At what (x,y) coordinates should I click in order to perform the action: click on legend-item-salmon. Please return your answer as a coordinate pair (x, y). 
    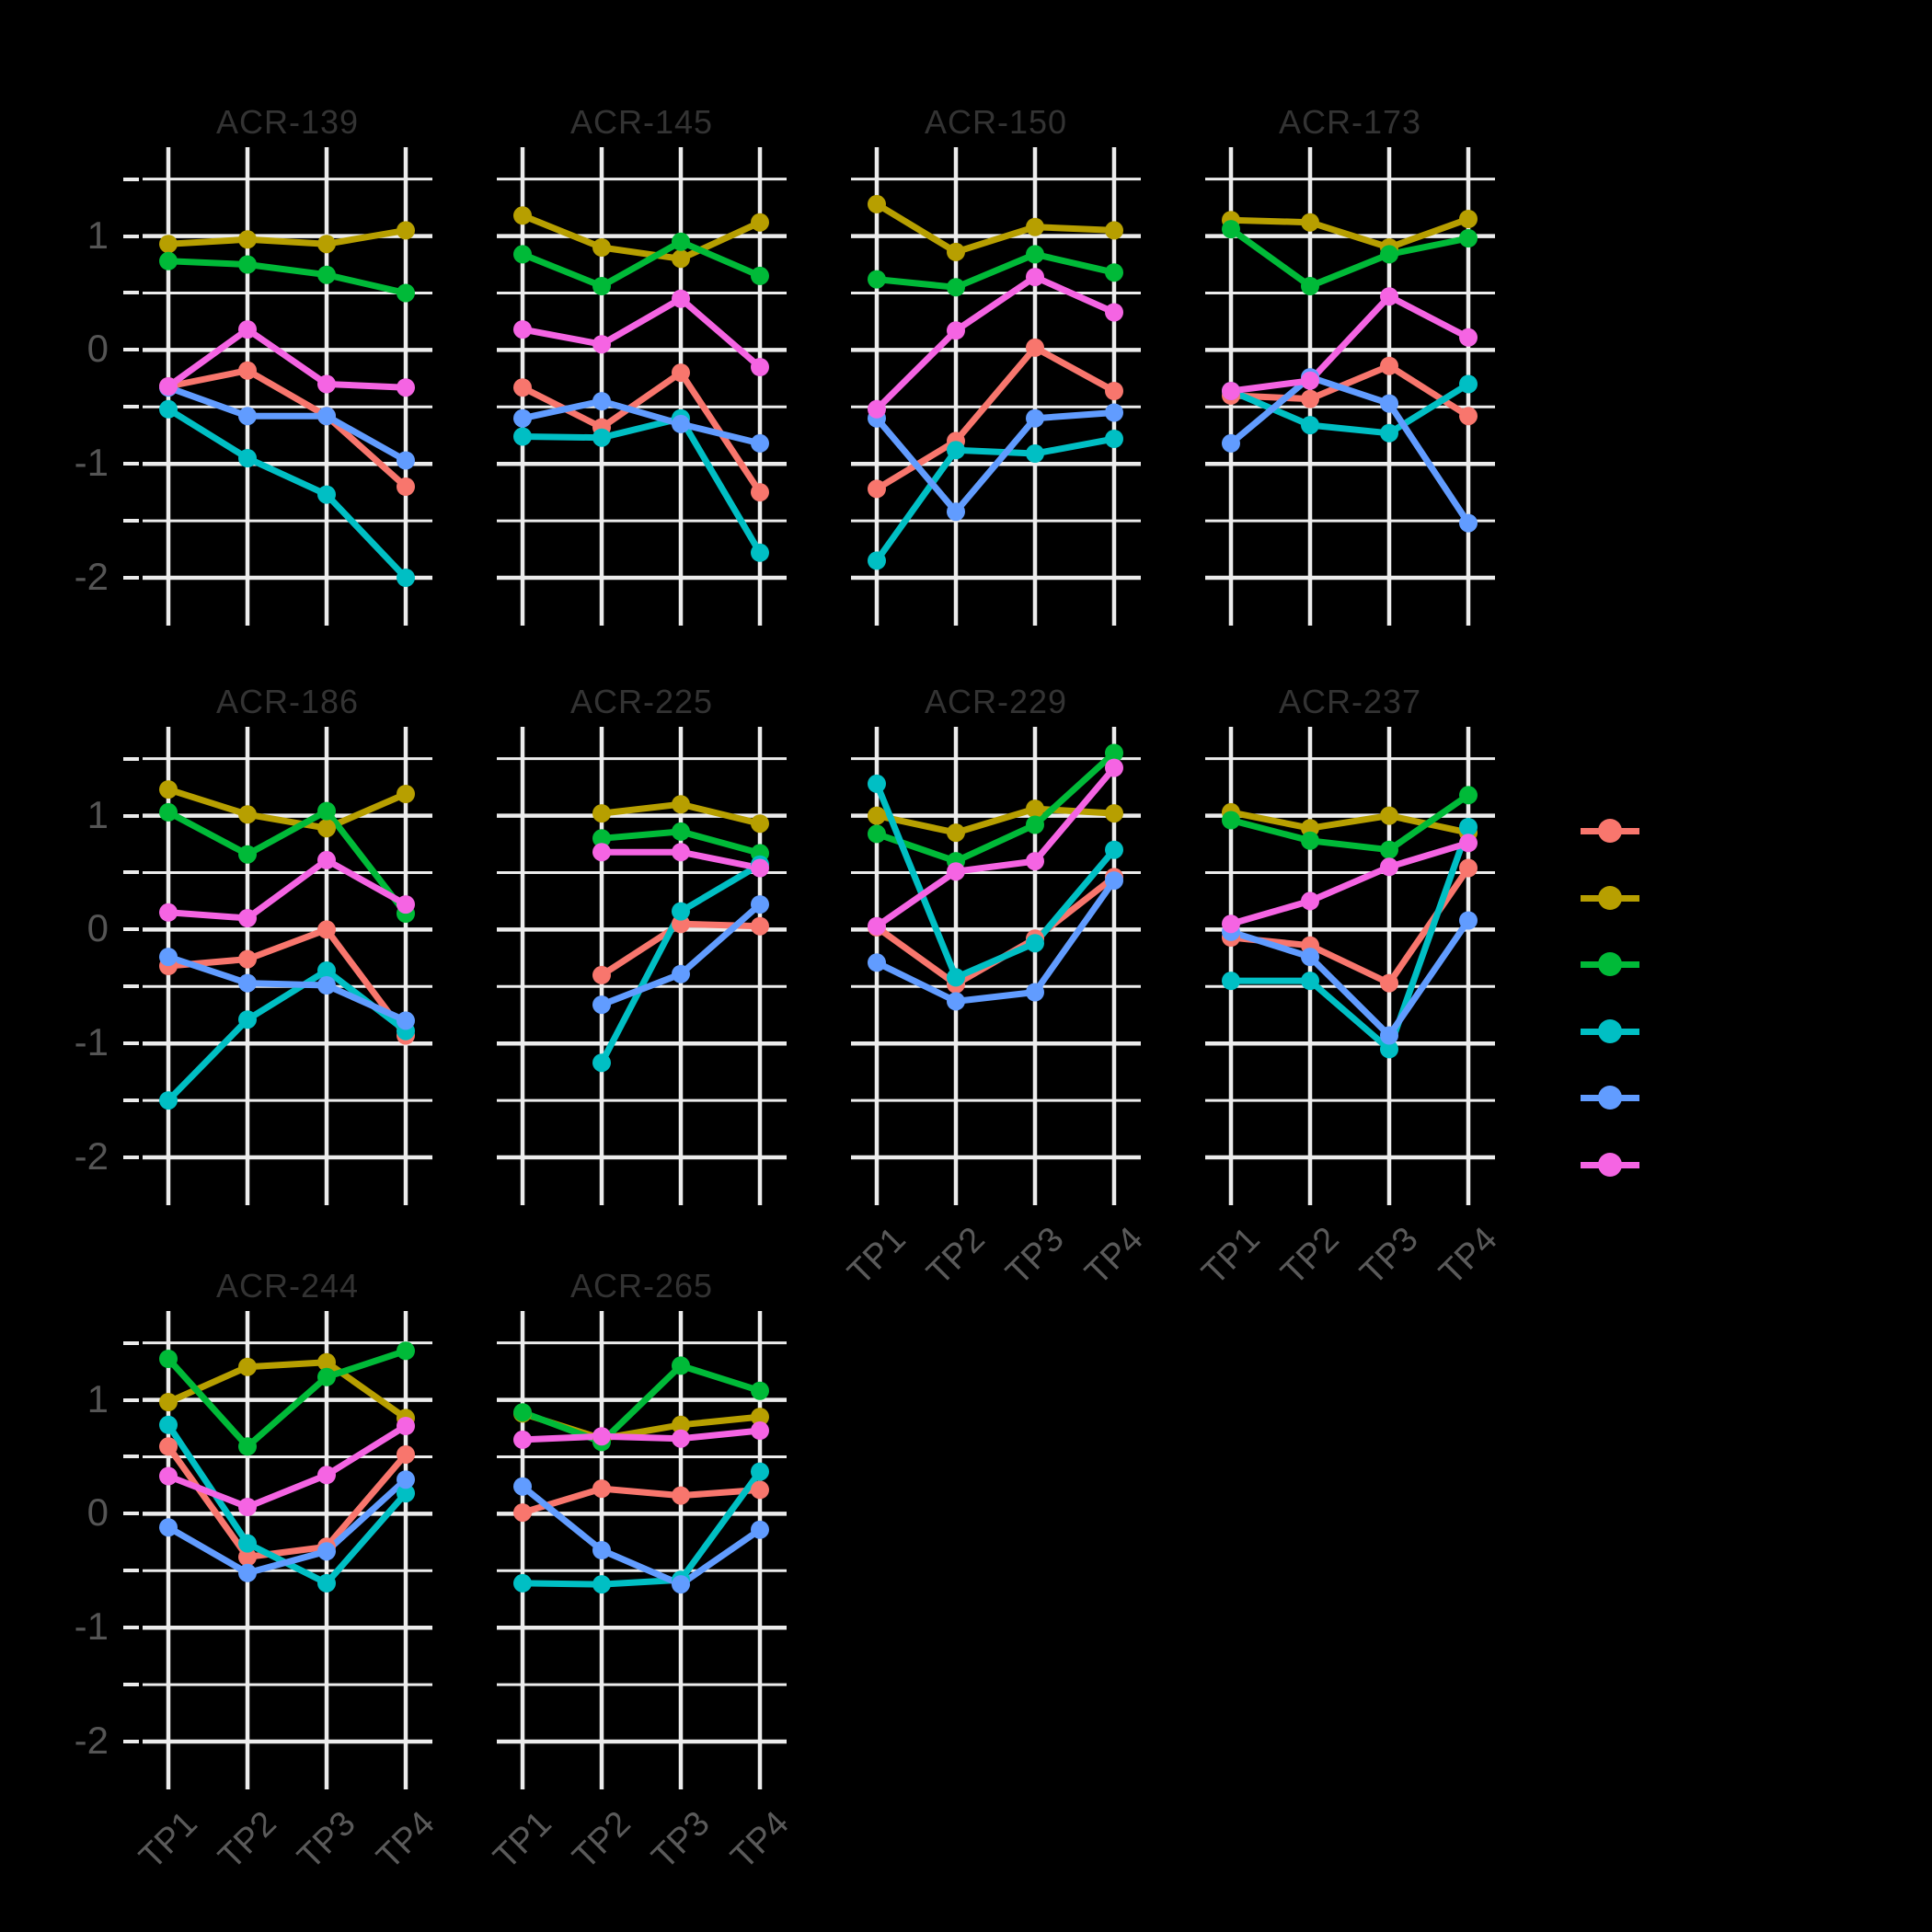
    Looking at the image, I should click on (1610, 831).